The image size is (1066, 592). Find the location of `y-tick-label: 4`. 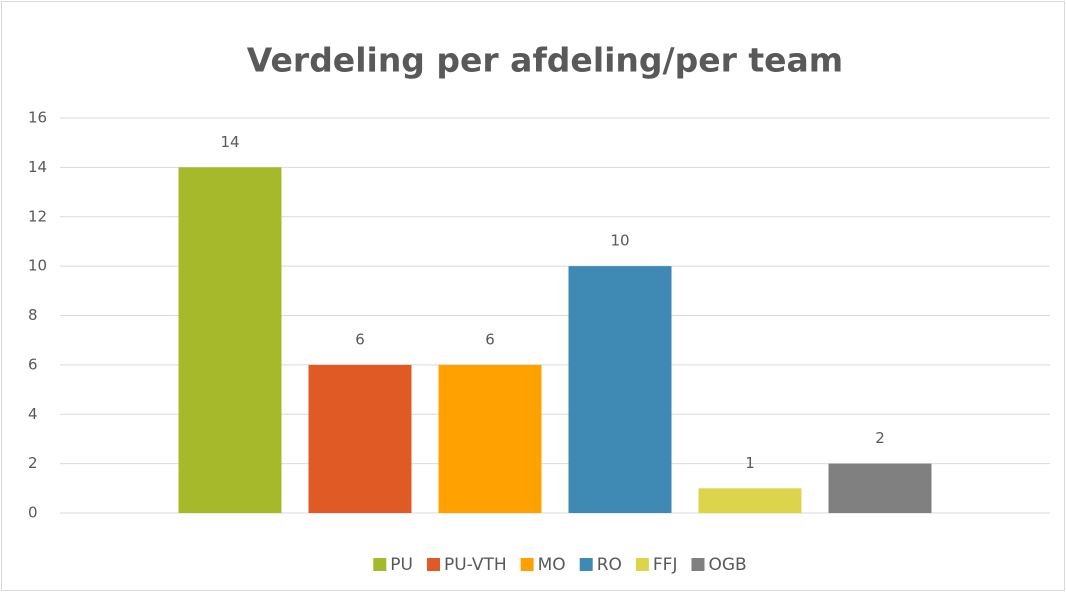

y-tick-label: 4 is located at coordinates (33, 414).